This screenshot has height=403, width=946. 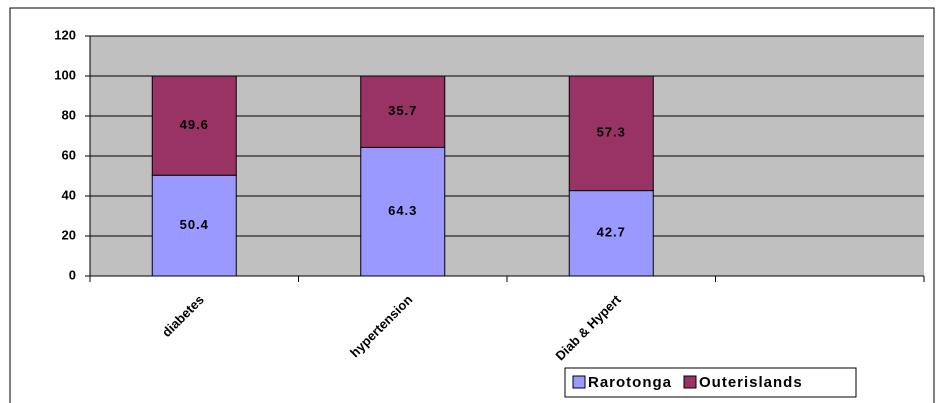 I want to click on value-label: 64.3, so click(x=402, y=210).